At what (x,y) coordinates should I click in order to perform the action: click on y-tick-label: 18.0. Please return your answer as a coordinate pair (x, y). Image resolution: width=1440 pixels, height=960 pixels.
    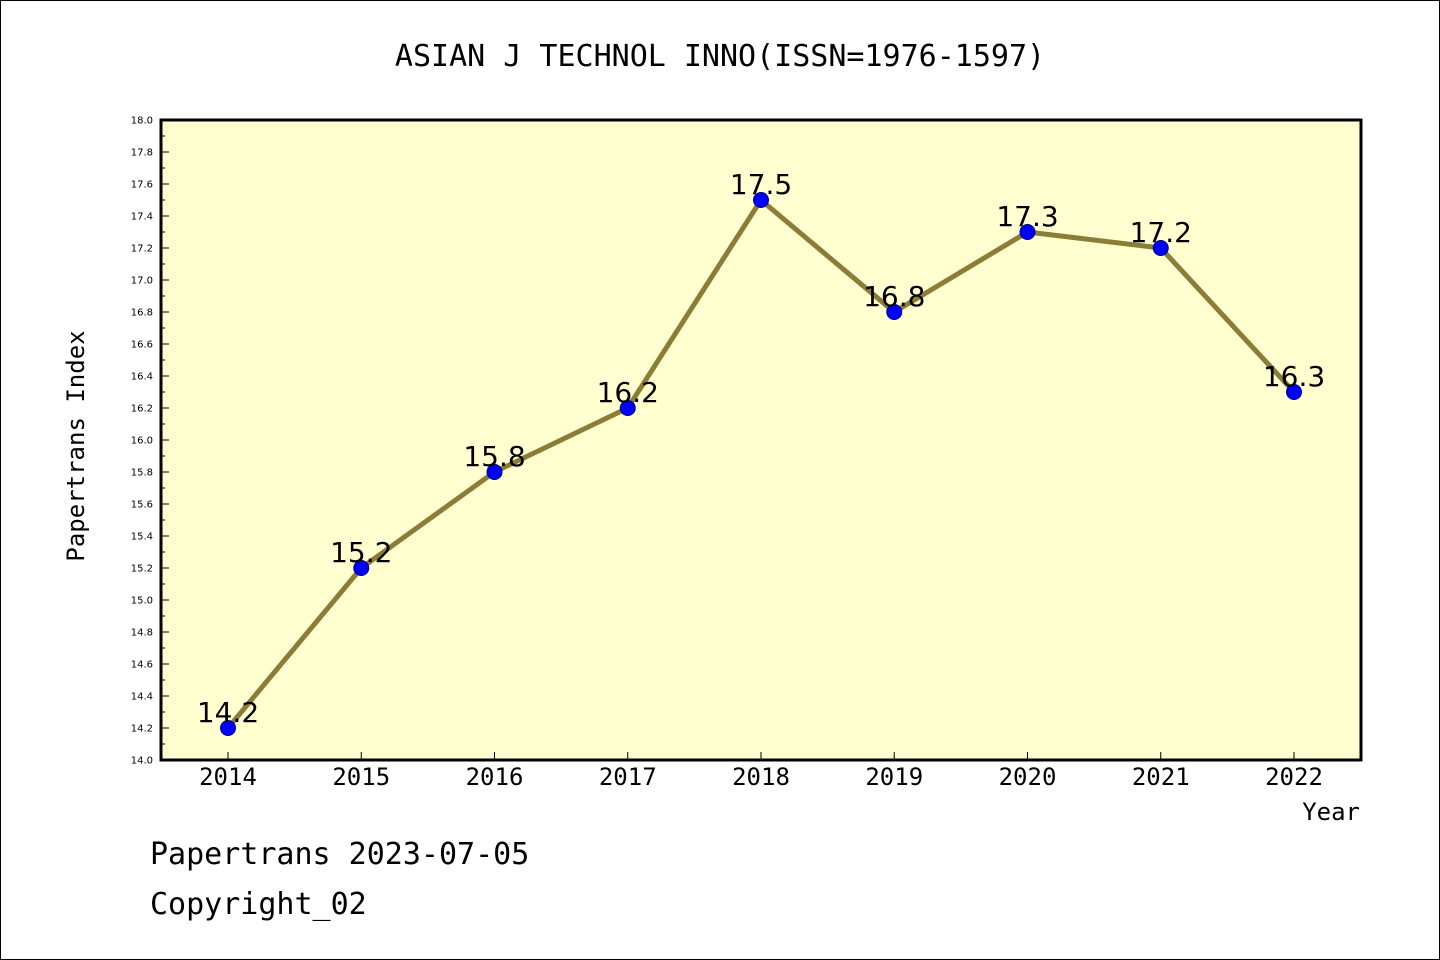
    Looking at the image, I should click on (142, 121).